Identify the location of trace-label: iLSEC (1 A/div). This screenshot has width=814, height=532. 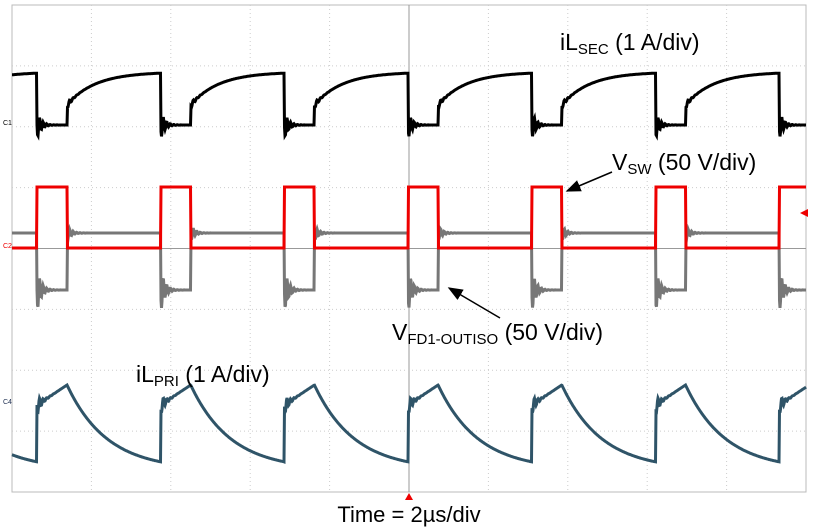
(630, 43).